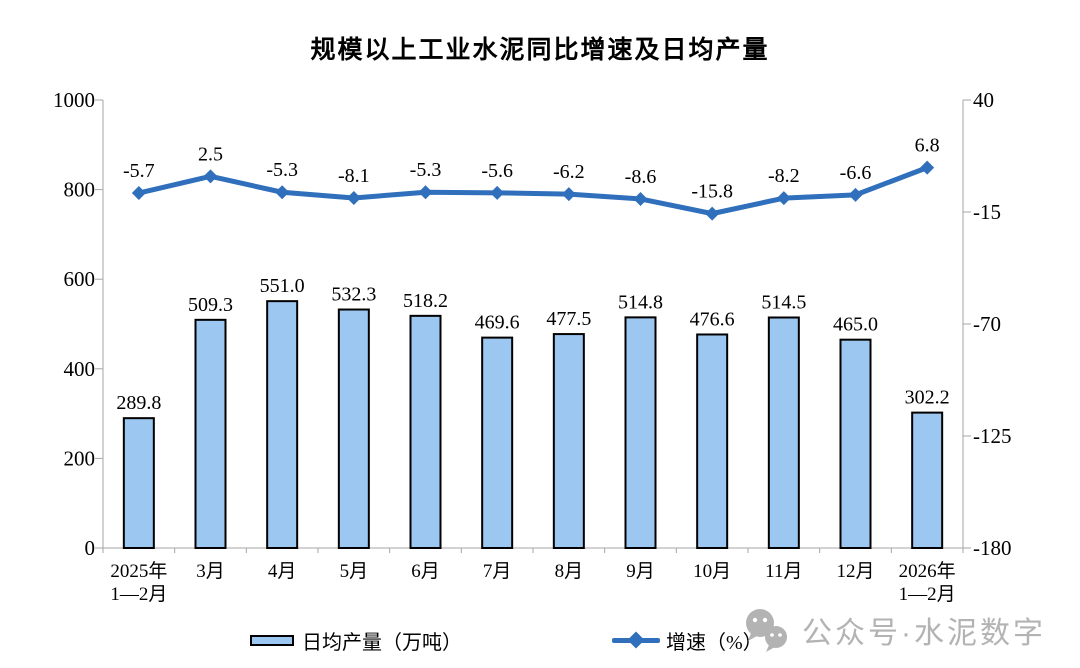 The width and height of the screenshot is (1080, 668). Describe the element at coordinates (784, 176) in the screenshot. I see `line-value-label: -8.2` at that location.